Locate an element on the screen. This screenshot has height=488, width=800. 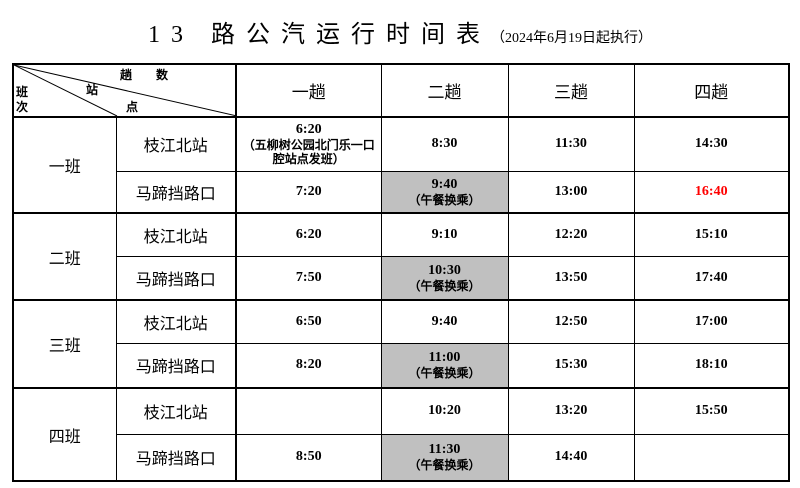
shift-label: 一班 is located at coordinates (64, 165).